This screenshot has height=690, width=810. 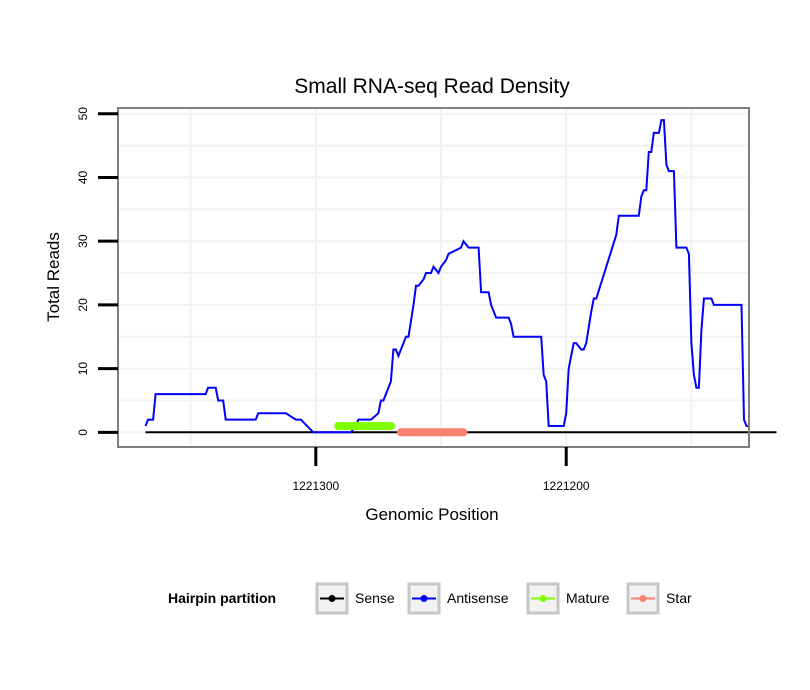 I want to click on legend-label-mature: Mature, so click(x=588, y=598).